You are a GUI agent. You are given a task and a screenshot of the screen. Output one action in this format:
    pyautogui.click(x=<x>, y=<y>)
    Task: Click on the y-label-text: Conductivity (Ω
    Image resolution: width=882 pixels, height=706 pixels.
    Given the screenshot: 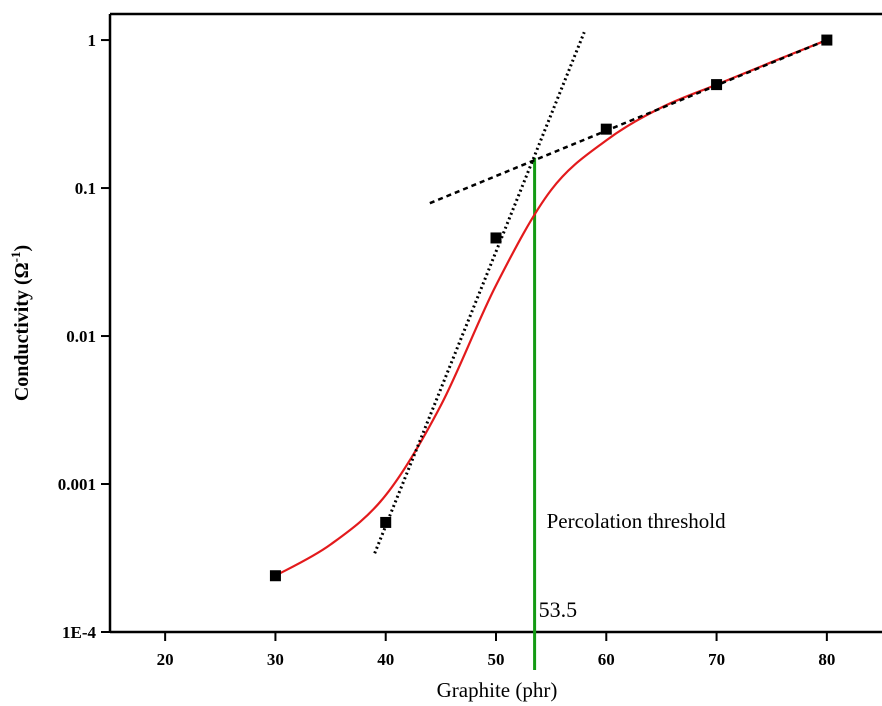 What is the action you would take?
    pyautogui.click(x=22, y=331)
    